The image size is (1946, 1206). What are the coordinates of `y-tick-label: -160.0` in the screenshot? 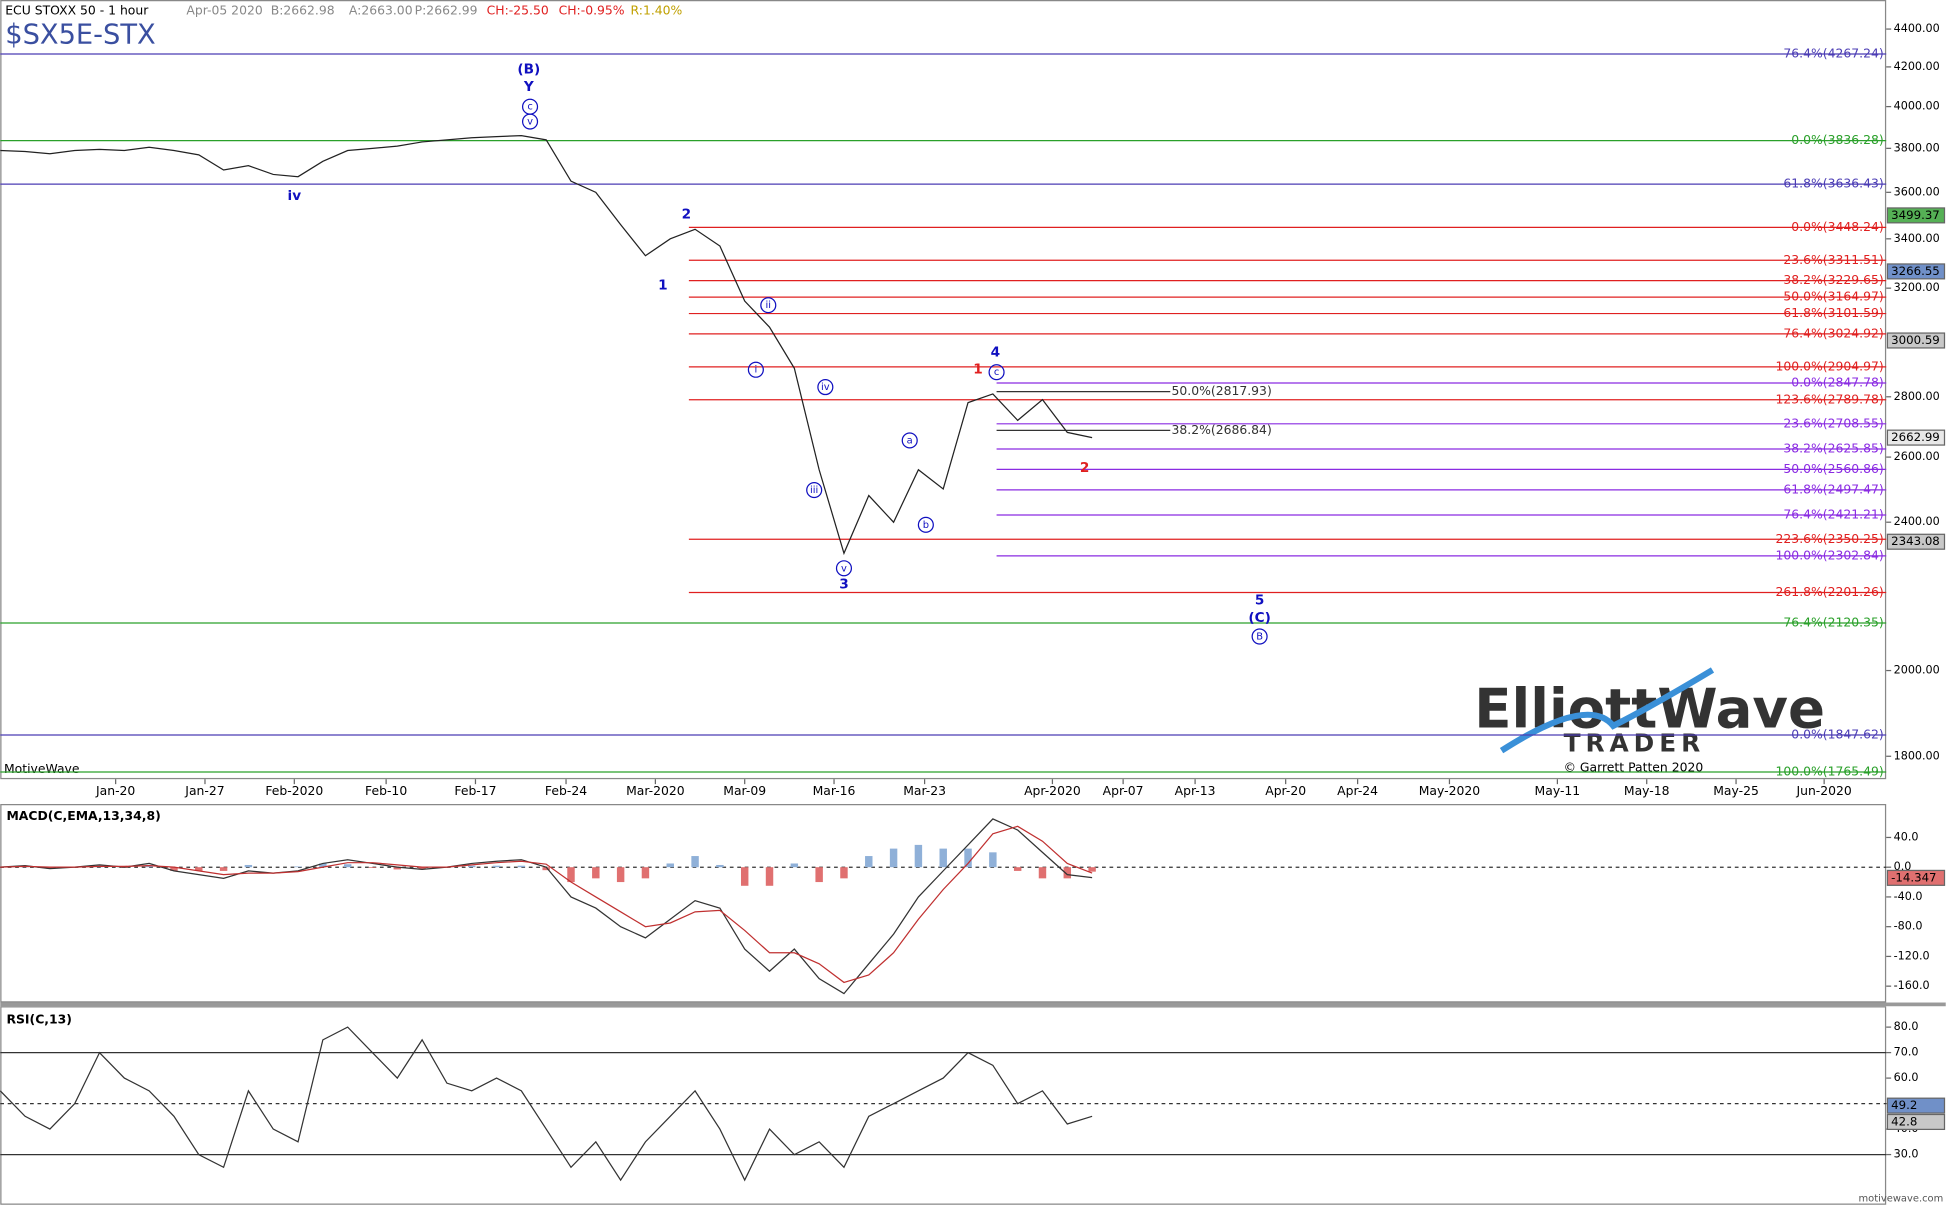 It's located at (1912, 985).